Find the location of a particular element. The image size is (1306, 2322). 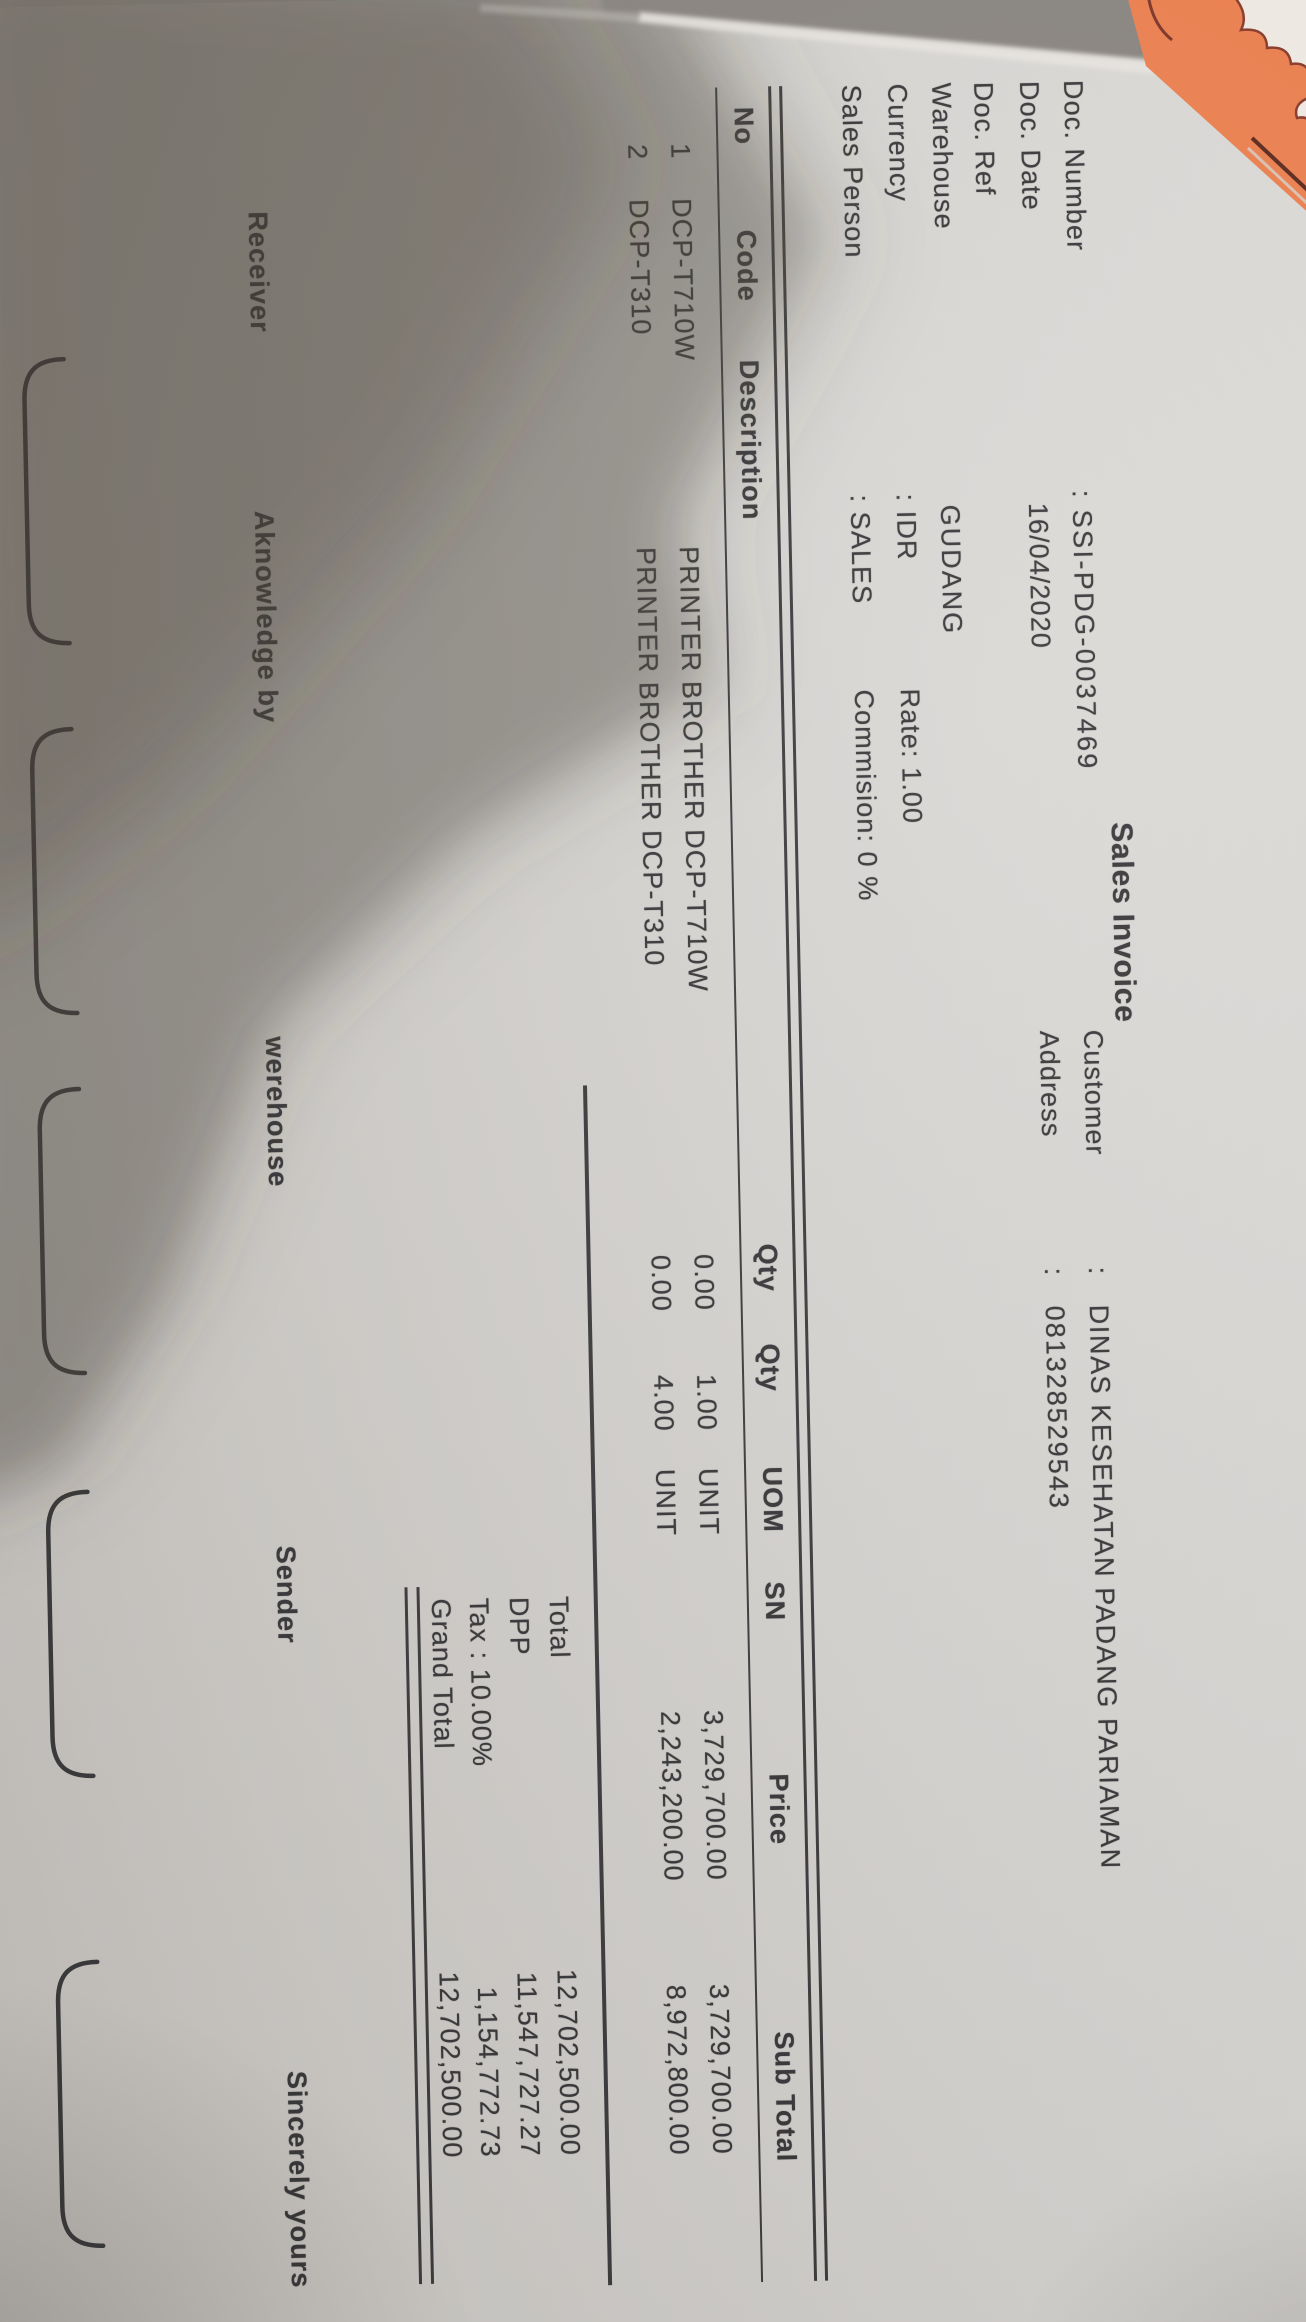

cell-qty2: 4.00 is located at coordinates (664, 1403).